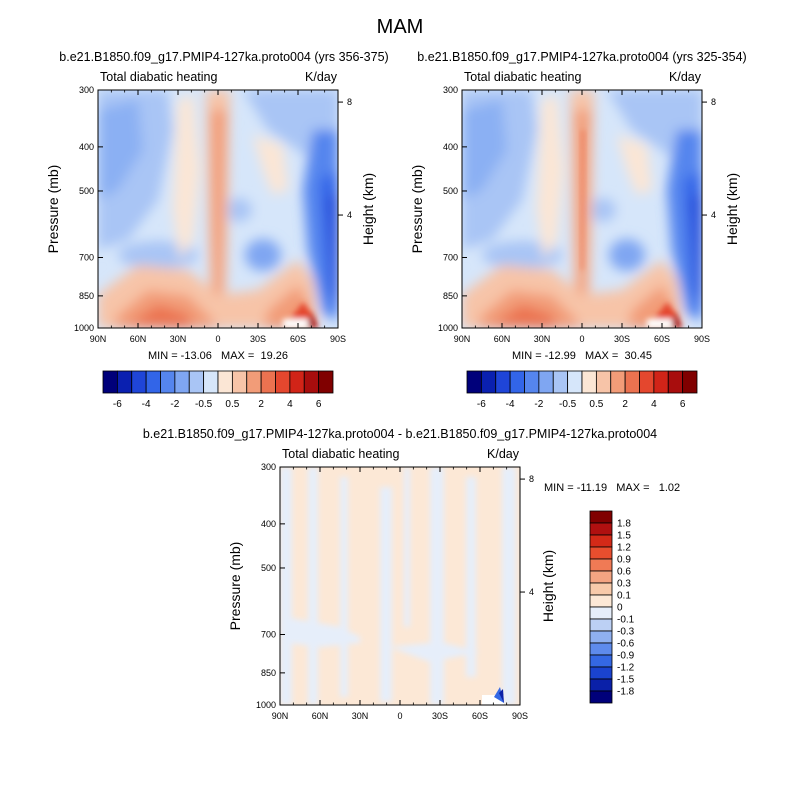  I want to click on min-max-label: MIN = -12.99 MAX = 30.45, so click(582, 356).